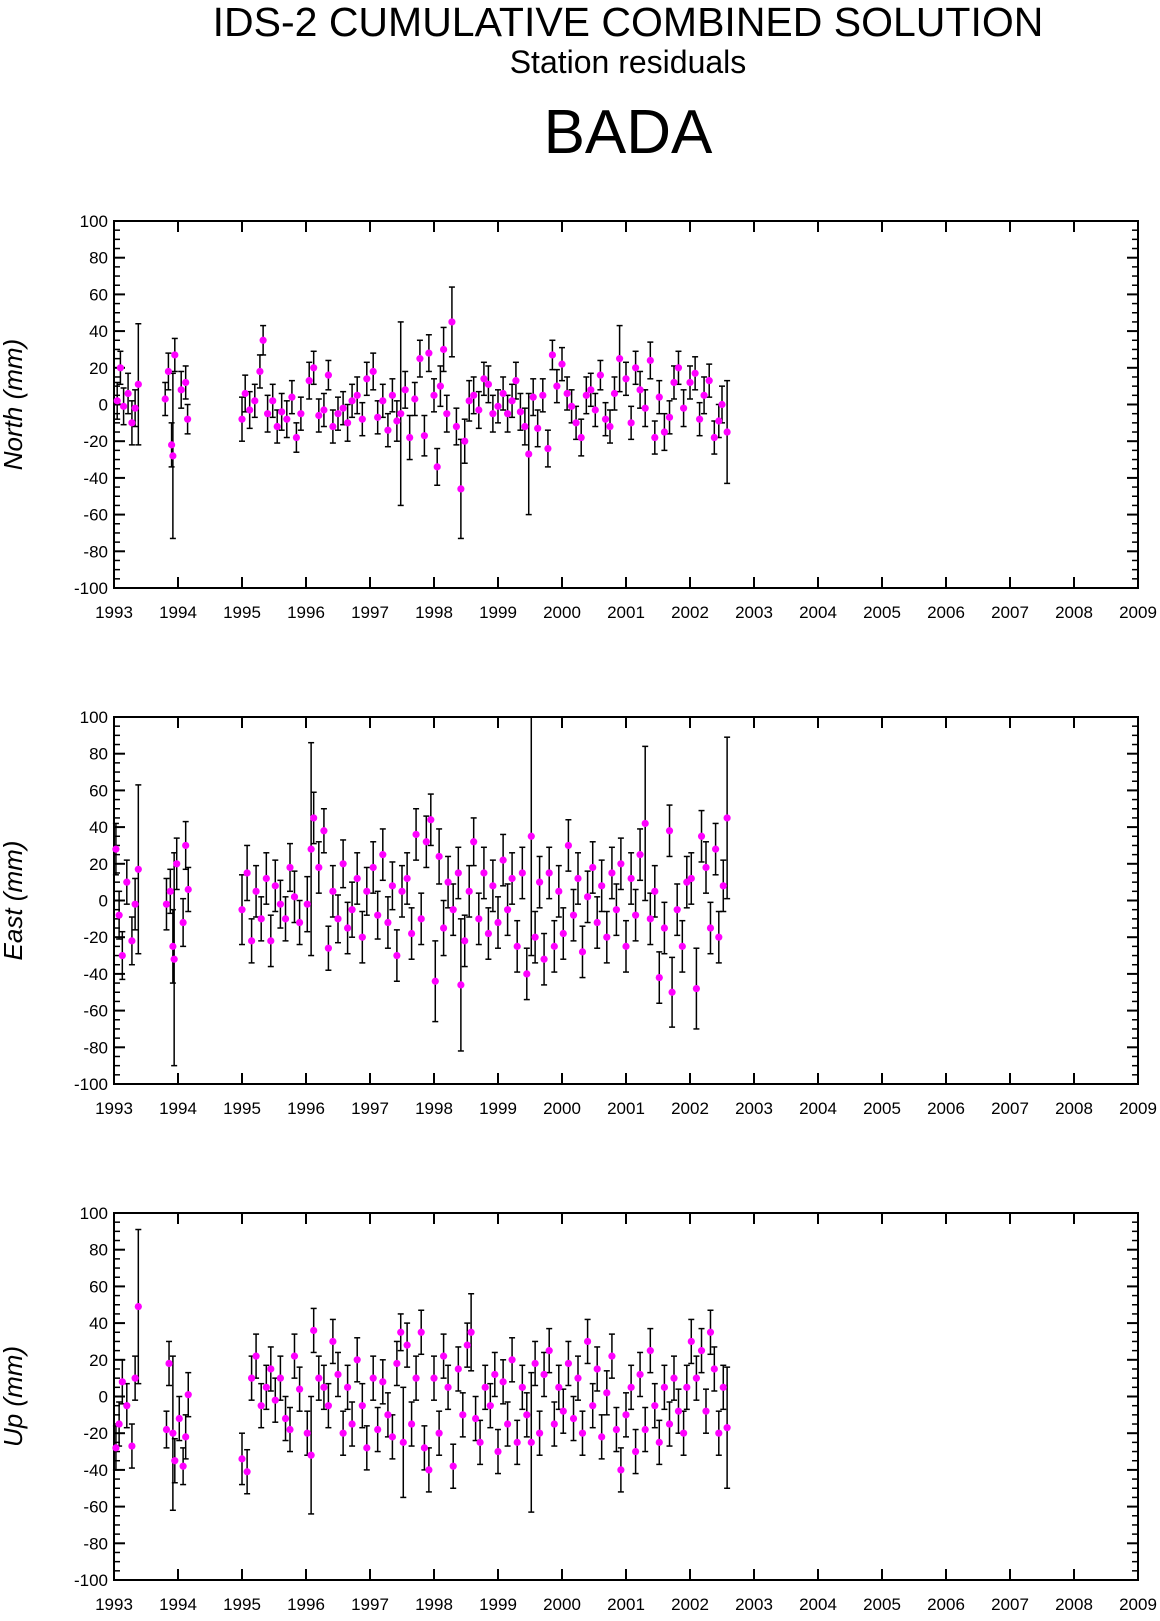 This screenshot has height=1621, width=1160. I want to click on east-ytick-label: 80, so click(98, 754).